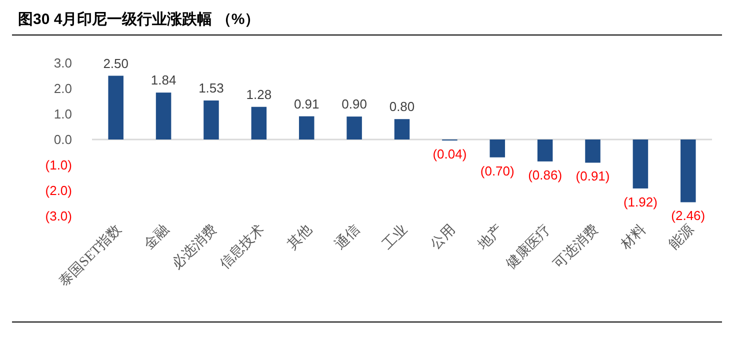 The height and width of the screenshot is (348, 729). What do you see at coordinates (354, 104) in the screenshot?
I see `data-label: 0.90` at bounding box center [354, 104].